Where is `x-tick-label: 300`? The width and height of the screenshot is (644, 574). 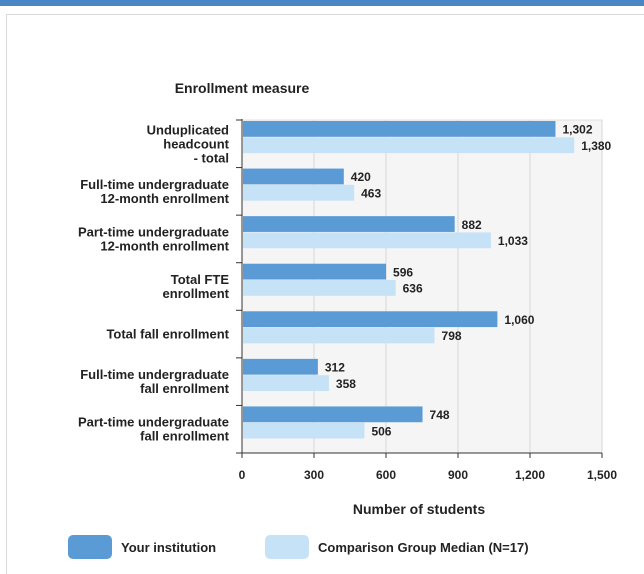 x-tick-label: 300 is located at coordinates (314, 475).